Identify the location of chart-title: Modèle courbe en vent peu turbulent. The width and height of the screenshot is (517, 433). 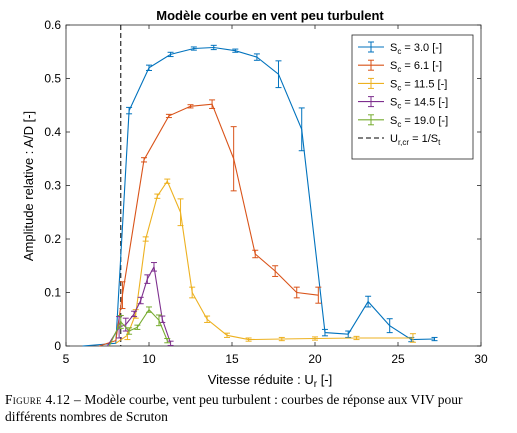
(270, 15).